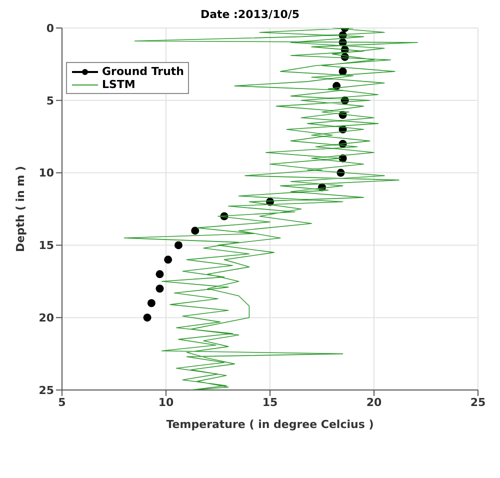  Describe the element at coordinates (46, 318) in the screenshot. I see `y-tick-label: 20` at that location.